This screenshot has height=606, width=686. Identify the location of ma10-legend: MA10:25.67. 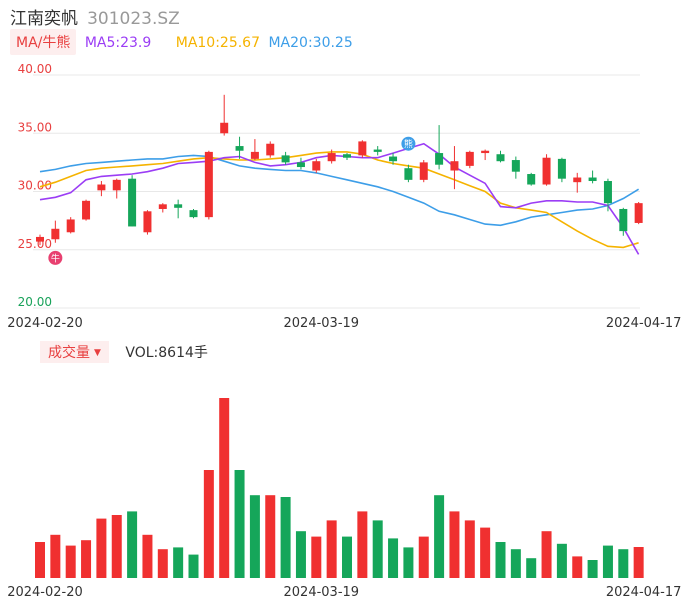
(218, 43).